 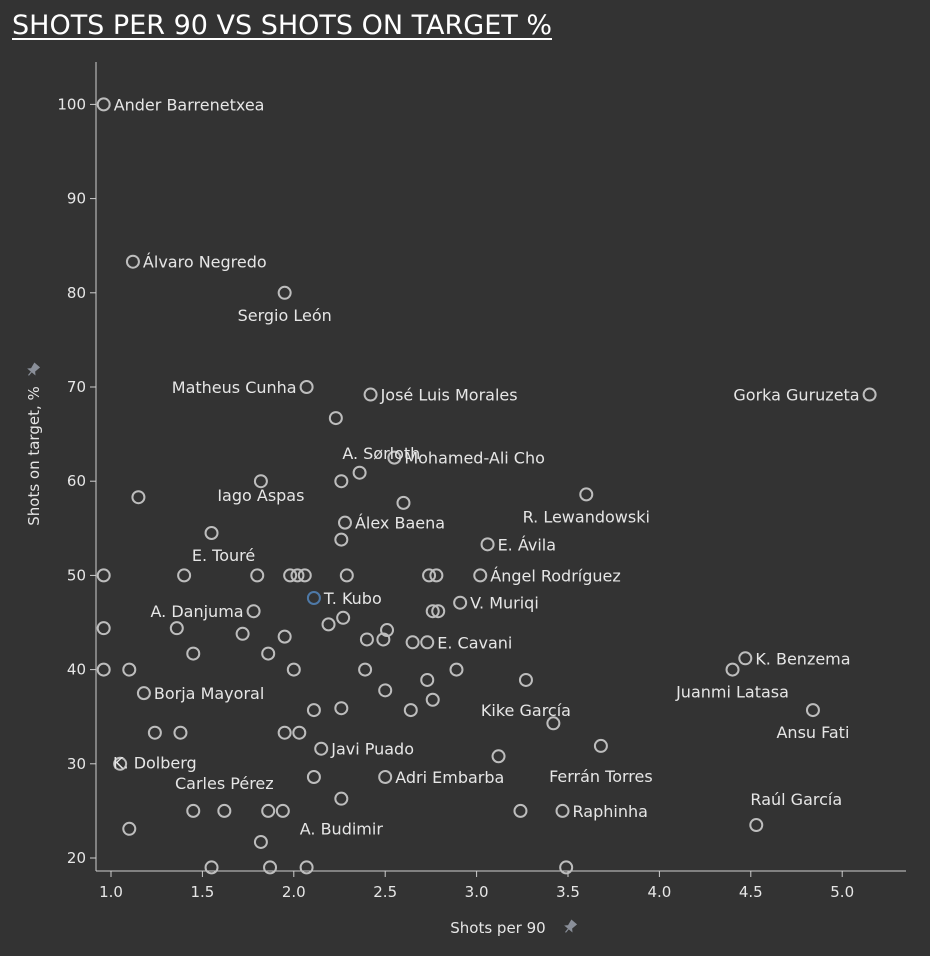 What do you see at coordinates (476, 886) in the screenshot?
I see `x-ticks: 1.0 1.5 2.0 2.5 3.0 3.5 4.0 4.5 5.0` at bounding box center [476, 886].